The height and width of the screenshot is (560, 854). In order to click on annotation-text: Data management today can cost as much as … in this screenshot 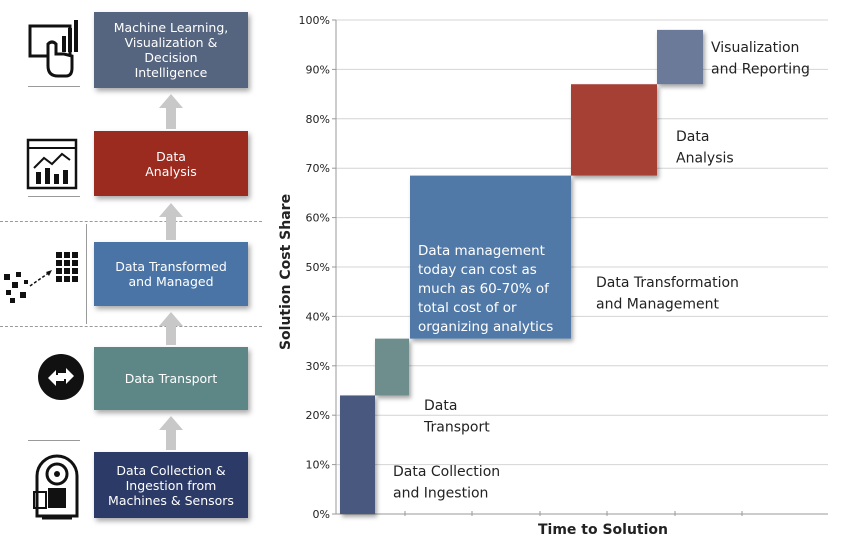, I will do `click(485, 289)`.